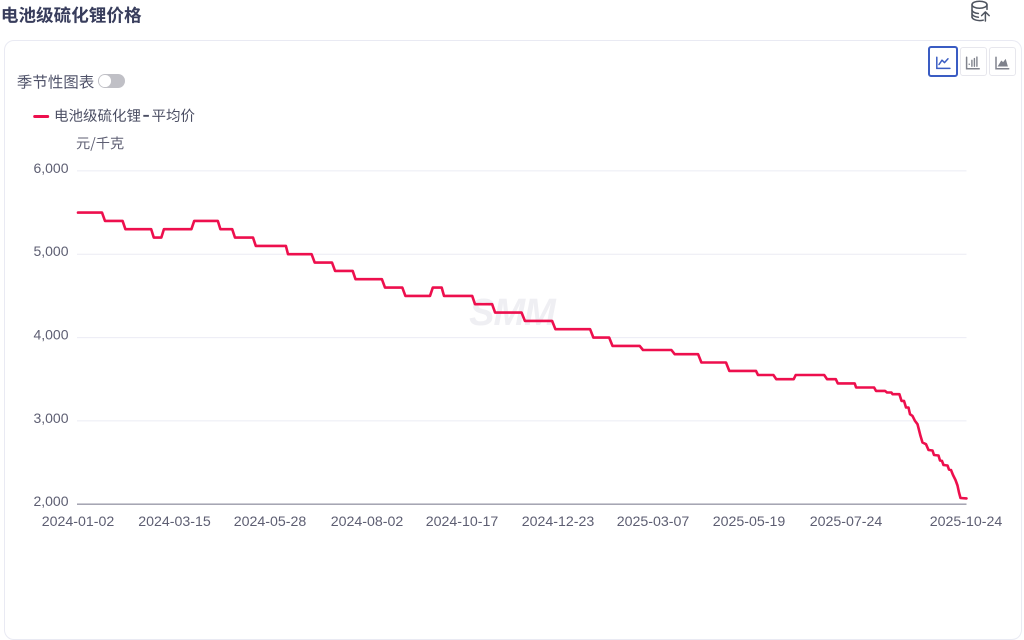 Image resolution: width=1024 pixels, height=640 pixels. I want to click on svg-text: 2024-01-02, so click(78, 522).